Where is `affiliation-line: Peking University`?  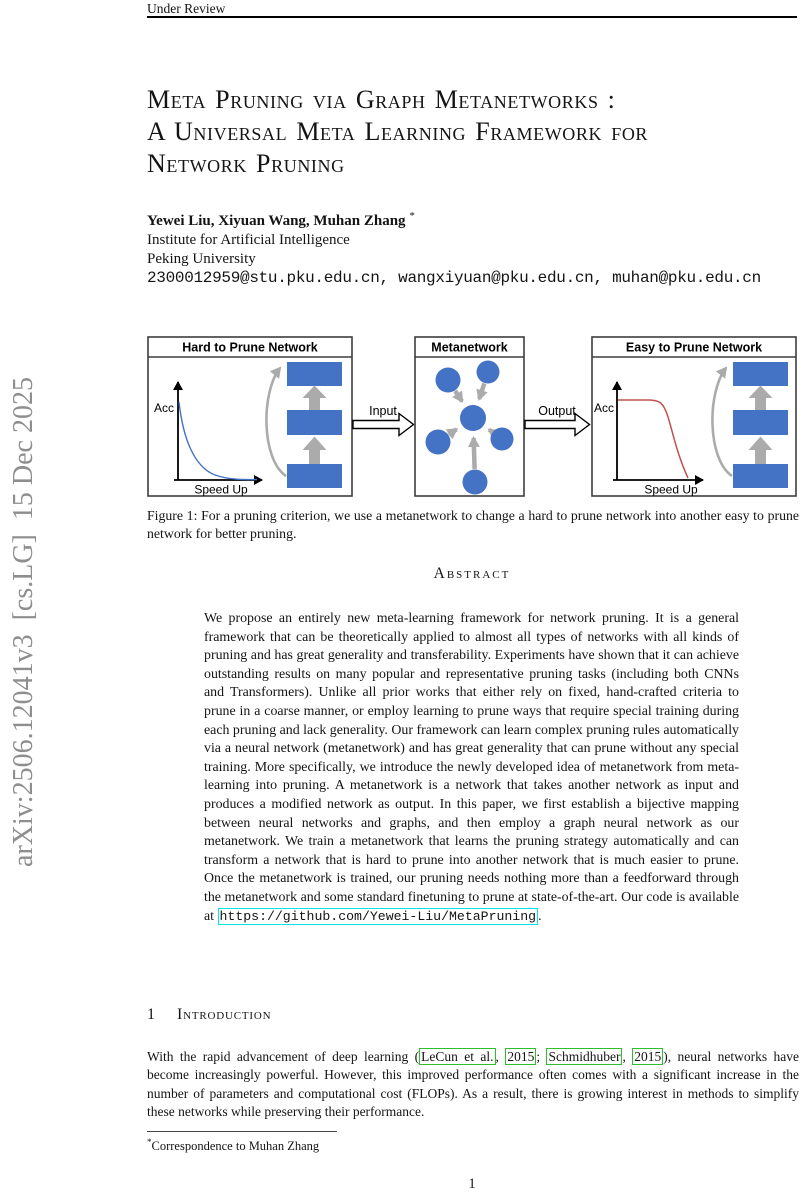 affiliation-line: Peking University is located at coordinates (201, 259).